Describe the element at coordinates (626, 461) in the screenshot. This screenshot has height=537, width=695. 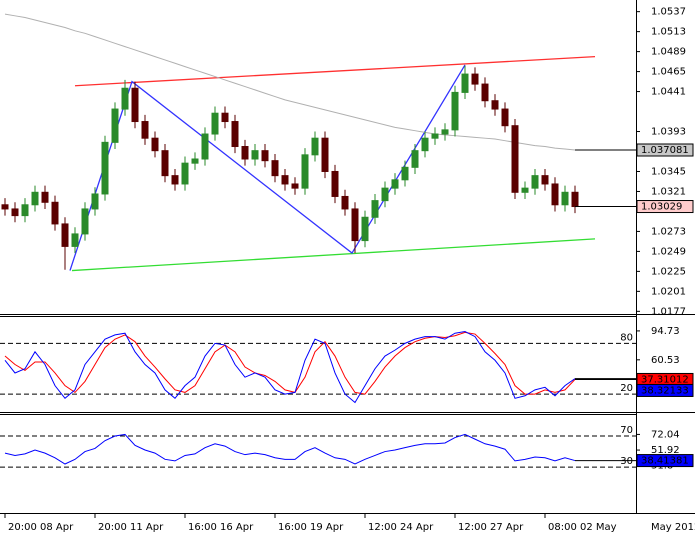
I see `level-label: 30` at that location.